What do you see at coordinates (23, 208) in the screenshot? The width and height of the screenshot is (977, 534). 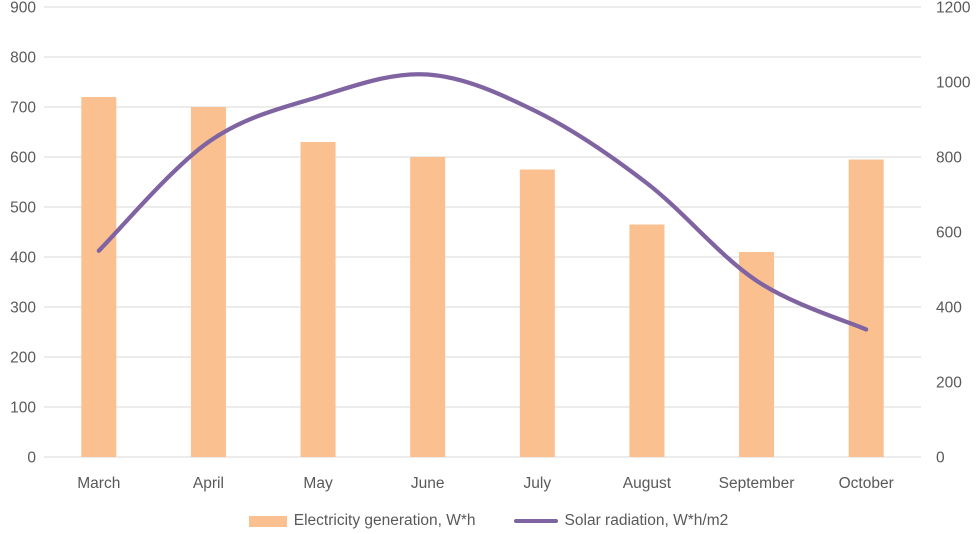 I see `y-axis-left-tick-label: 500` at bounding box center [23, 208].